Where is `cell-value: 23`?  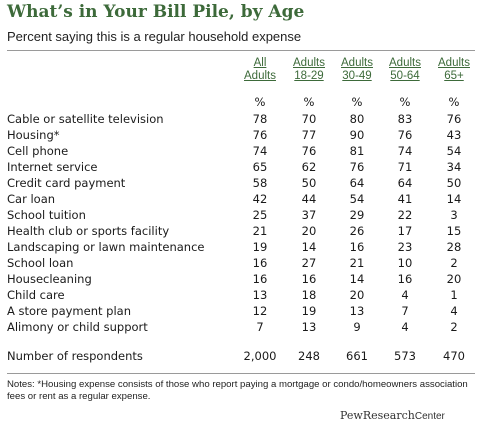
cell-value: 23 is located at coordinates (405, 247).